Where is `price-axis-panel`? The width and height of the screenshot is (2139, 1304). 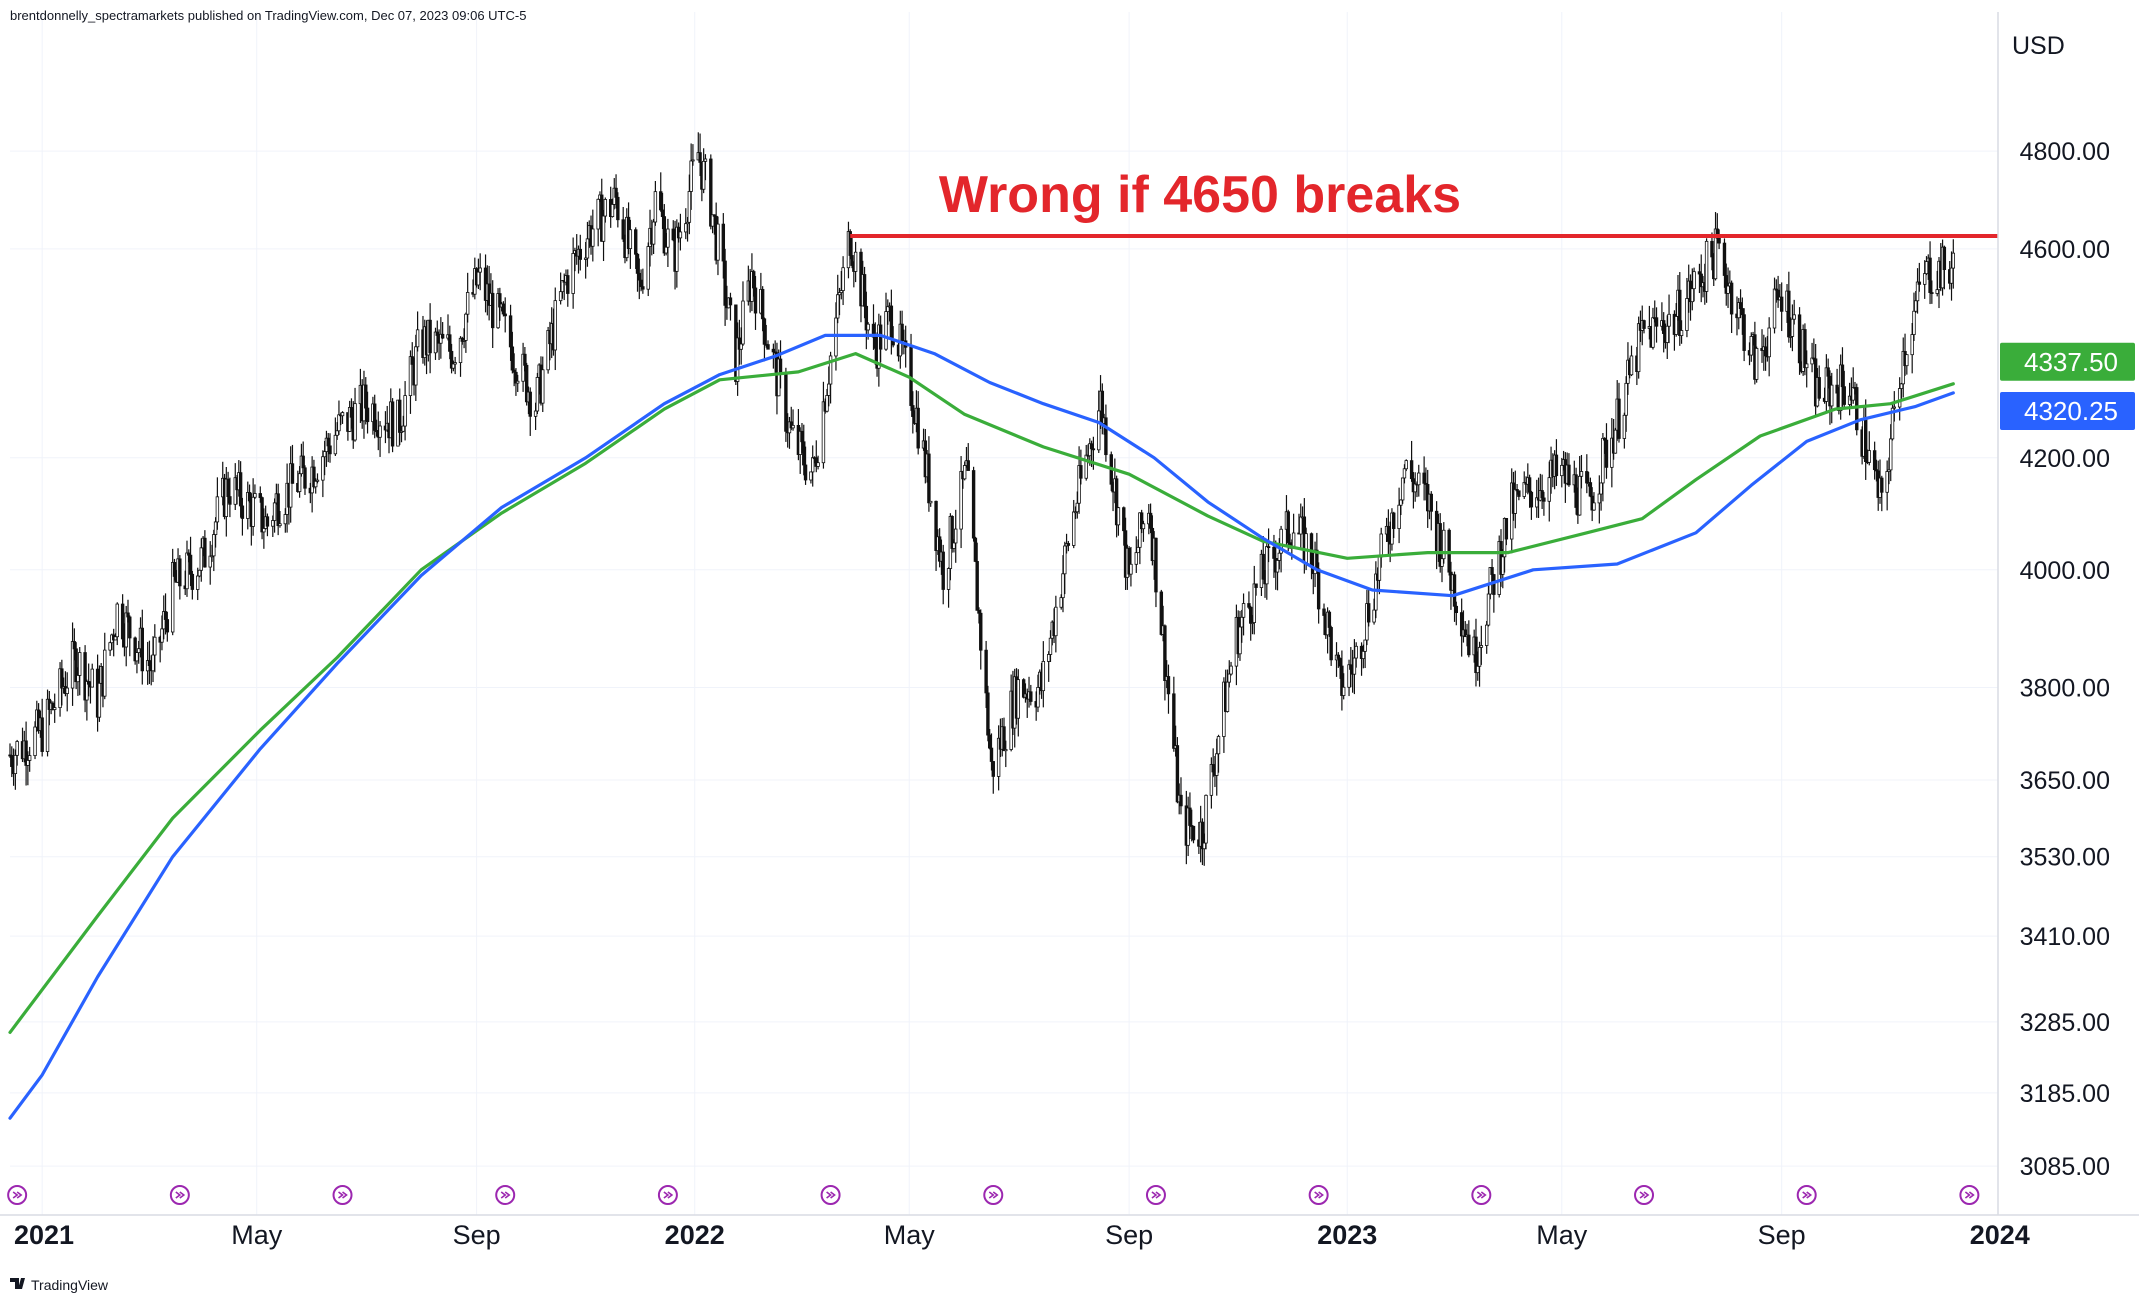 price-axis-panel is located at coordinates (2068, 607).